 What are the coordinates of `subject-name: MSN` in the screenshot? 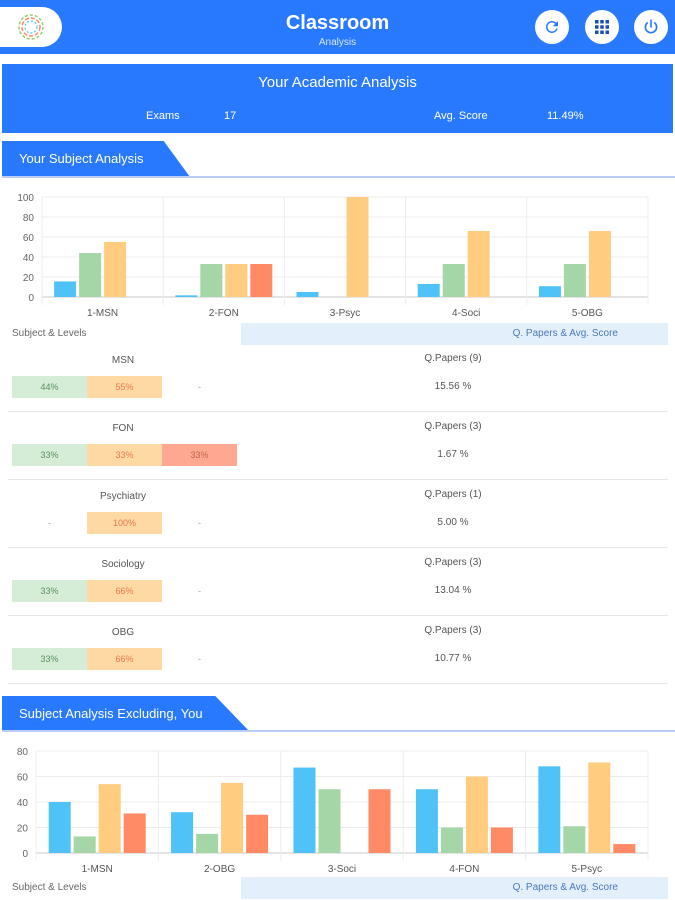 It's located at (123, 360).